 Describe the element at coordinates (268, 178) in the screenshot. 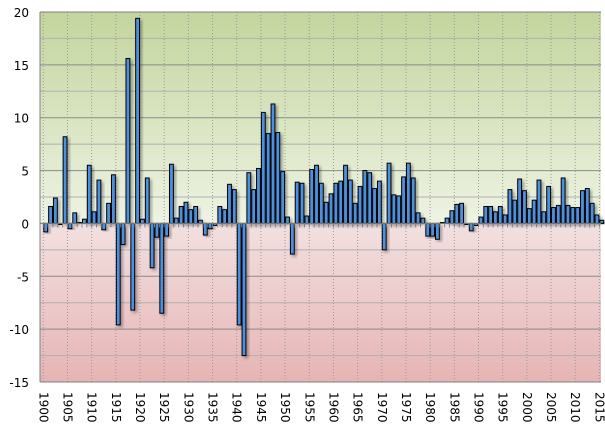

I see `bar-1946` at that location.